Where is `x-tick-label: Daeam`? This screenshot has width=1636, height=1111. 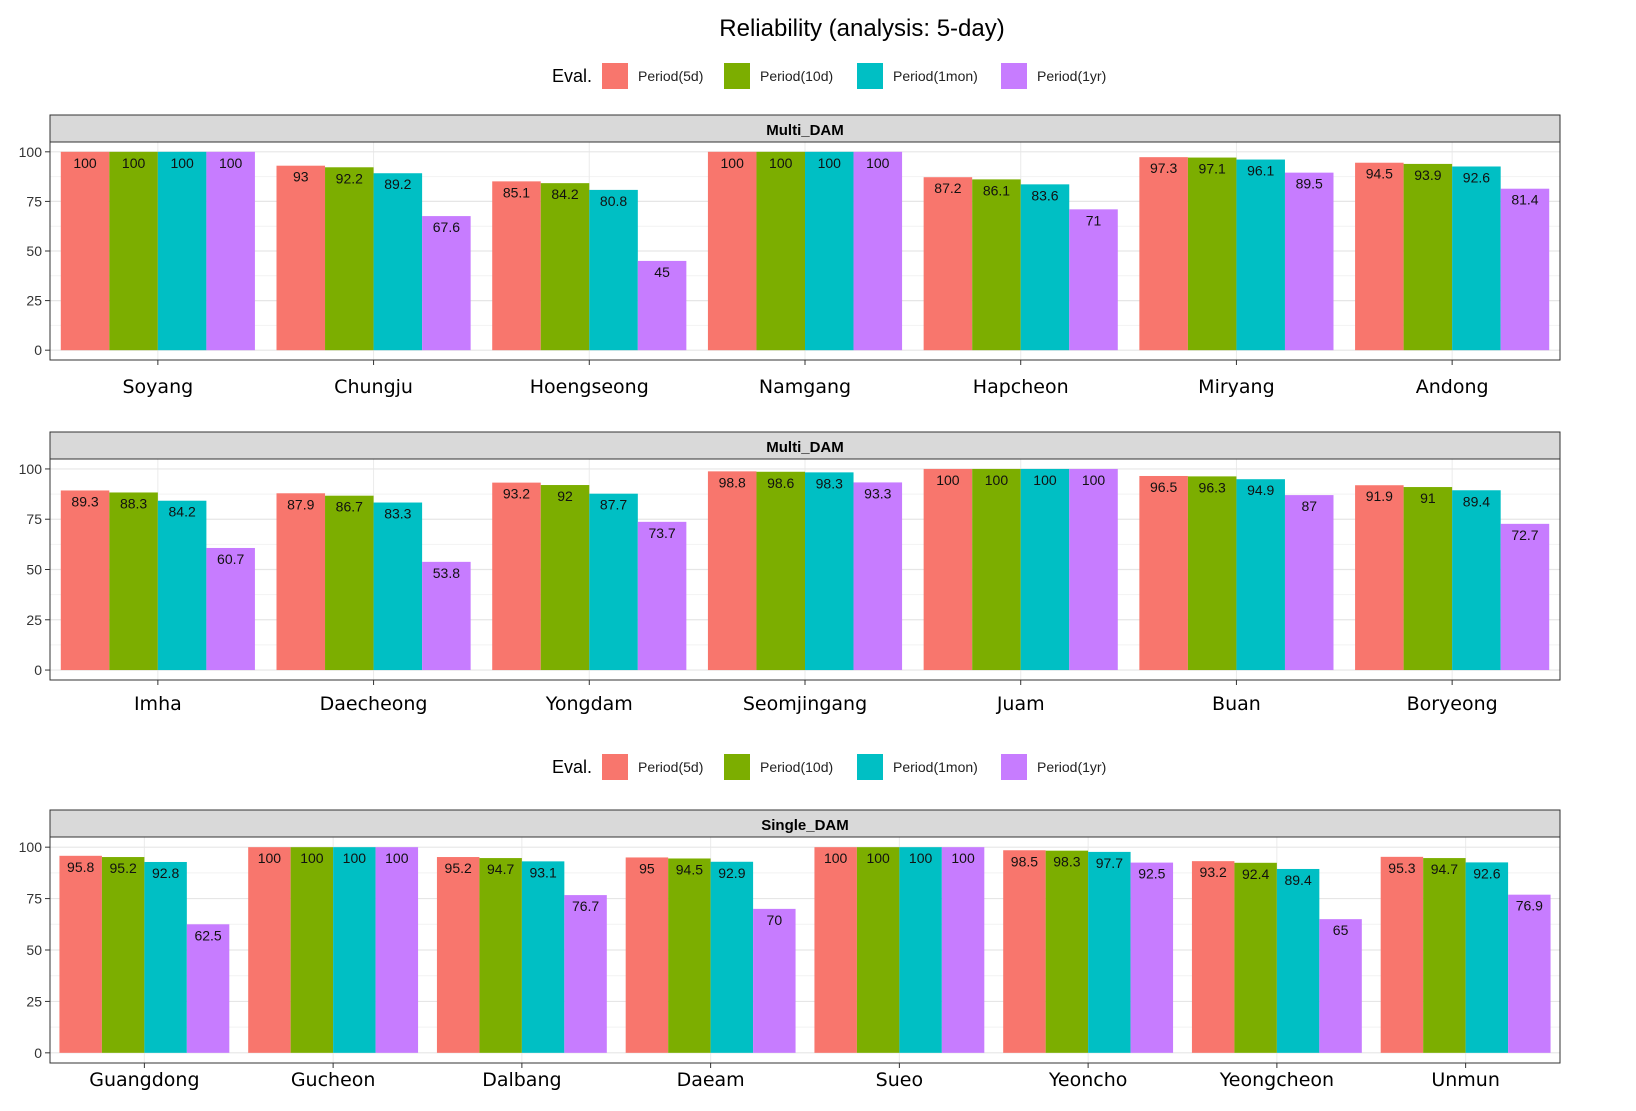 x-tick-label: Daeam is located at coordinates (711, 1080).